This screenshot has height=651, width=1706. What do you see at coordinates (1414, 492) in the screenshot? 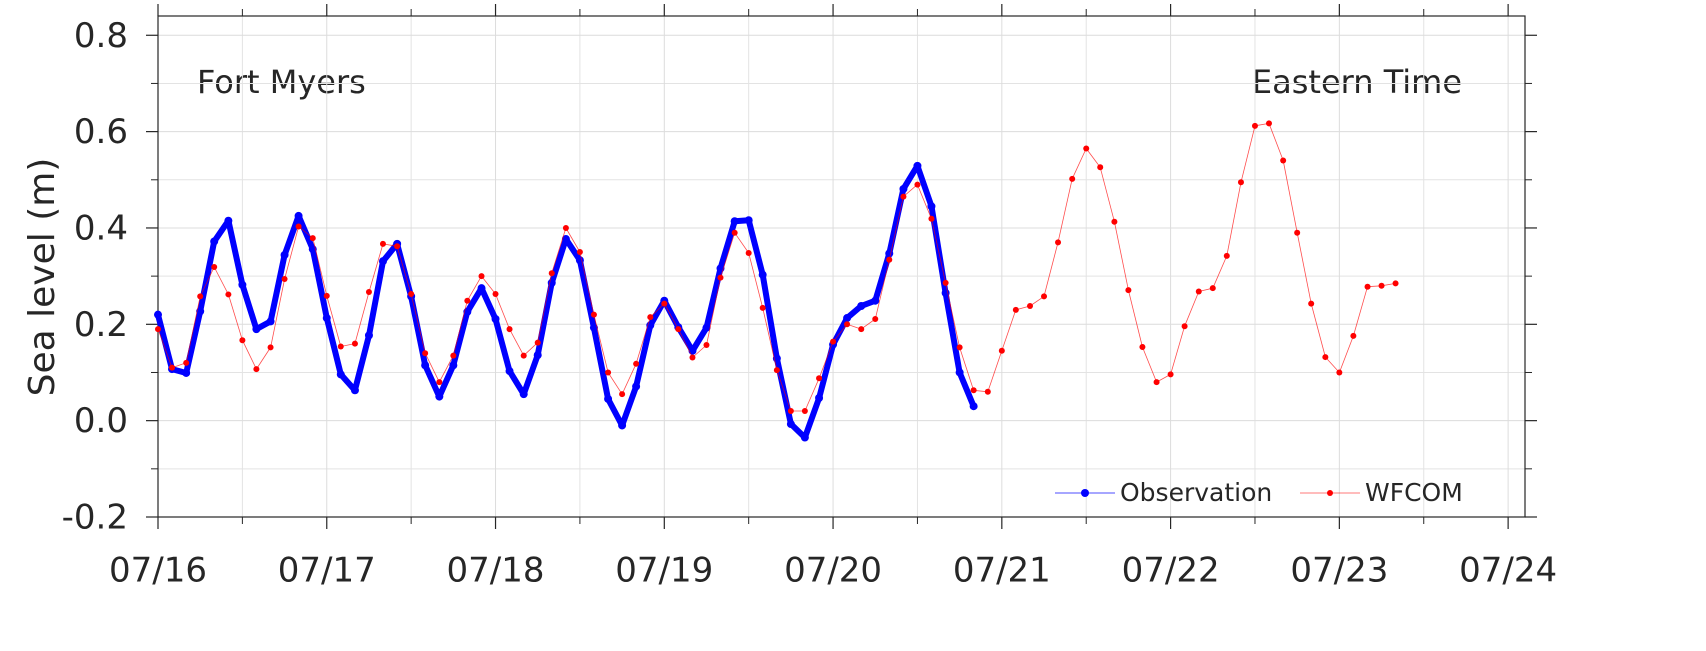
I see `legend-label: WFCOM` at bounding box center [1414, 492].